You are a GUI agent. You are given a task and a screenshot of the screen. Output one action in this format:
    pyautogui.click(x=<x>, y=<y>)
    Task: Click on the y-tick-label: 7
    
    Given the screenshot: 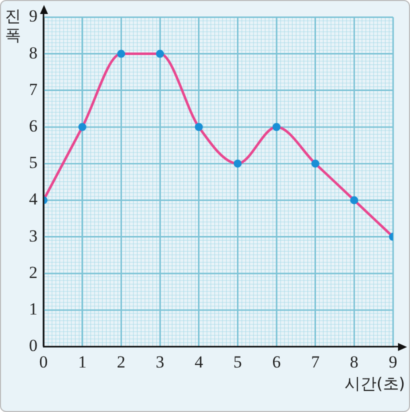 What is the action you would take?
    pyautogui.click(x=33, y=89)
    